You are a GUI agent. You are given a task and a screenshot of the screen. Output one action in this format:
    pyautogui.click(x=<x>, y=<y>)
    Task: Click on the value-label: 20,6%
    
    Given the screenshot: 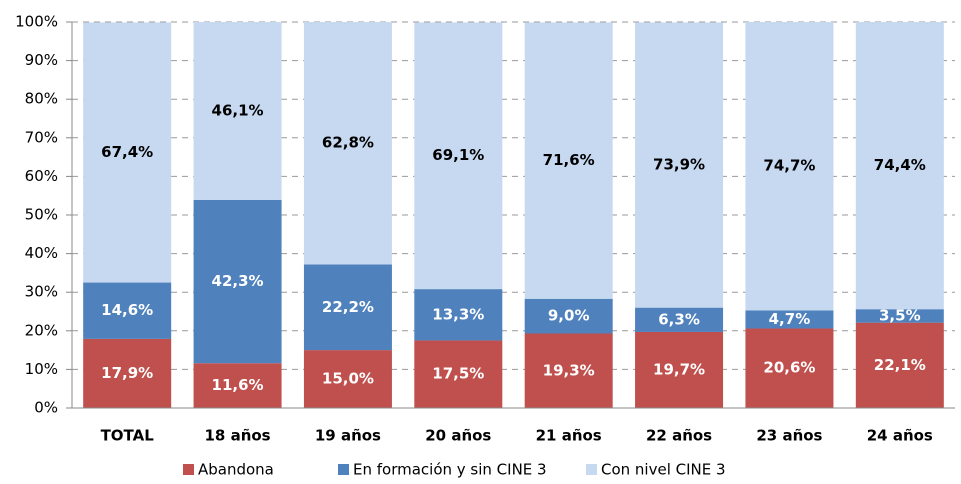 What is the action you would take?
    pyautogui.click(x=789, y=368)
    